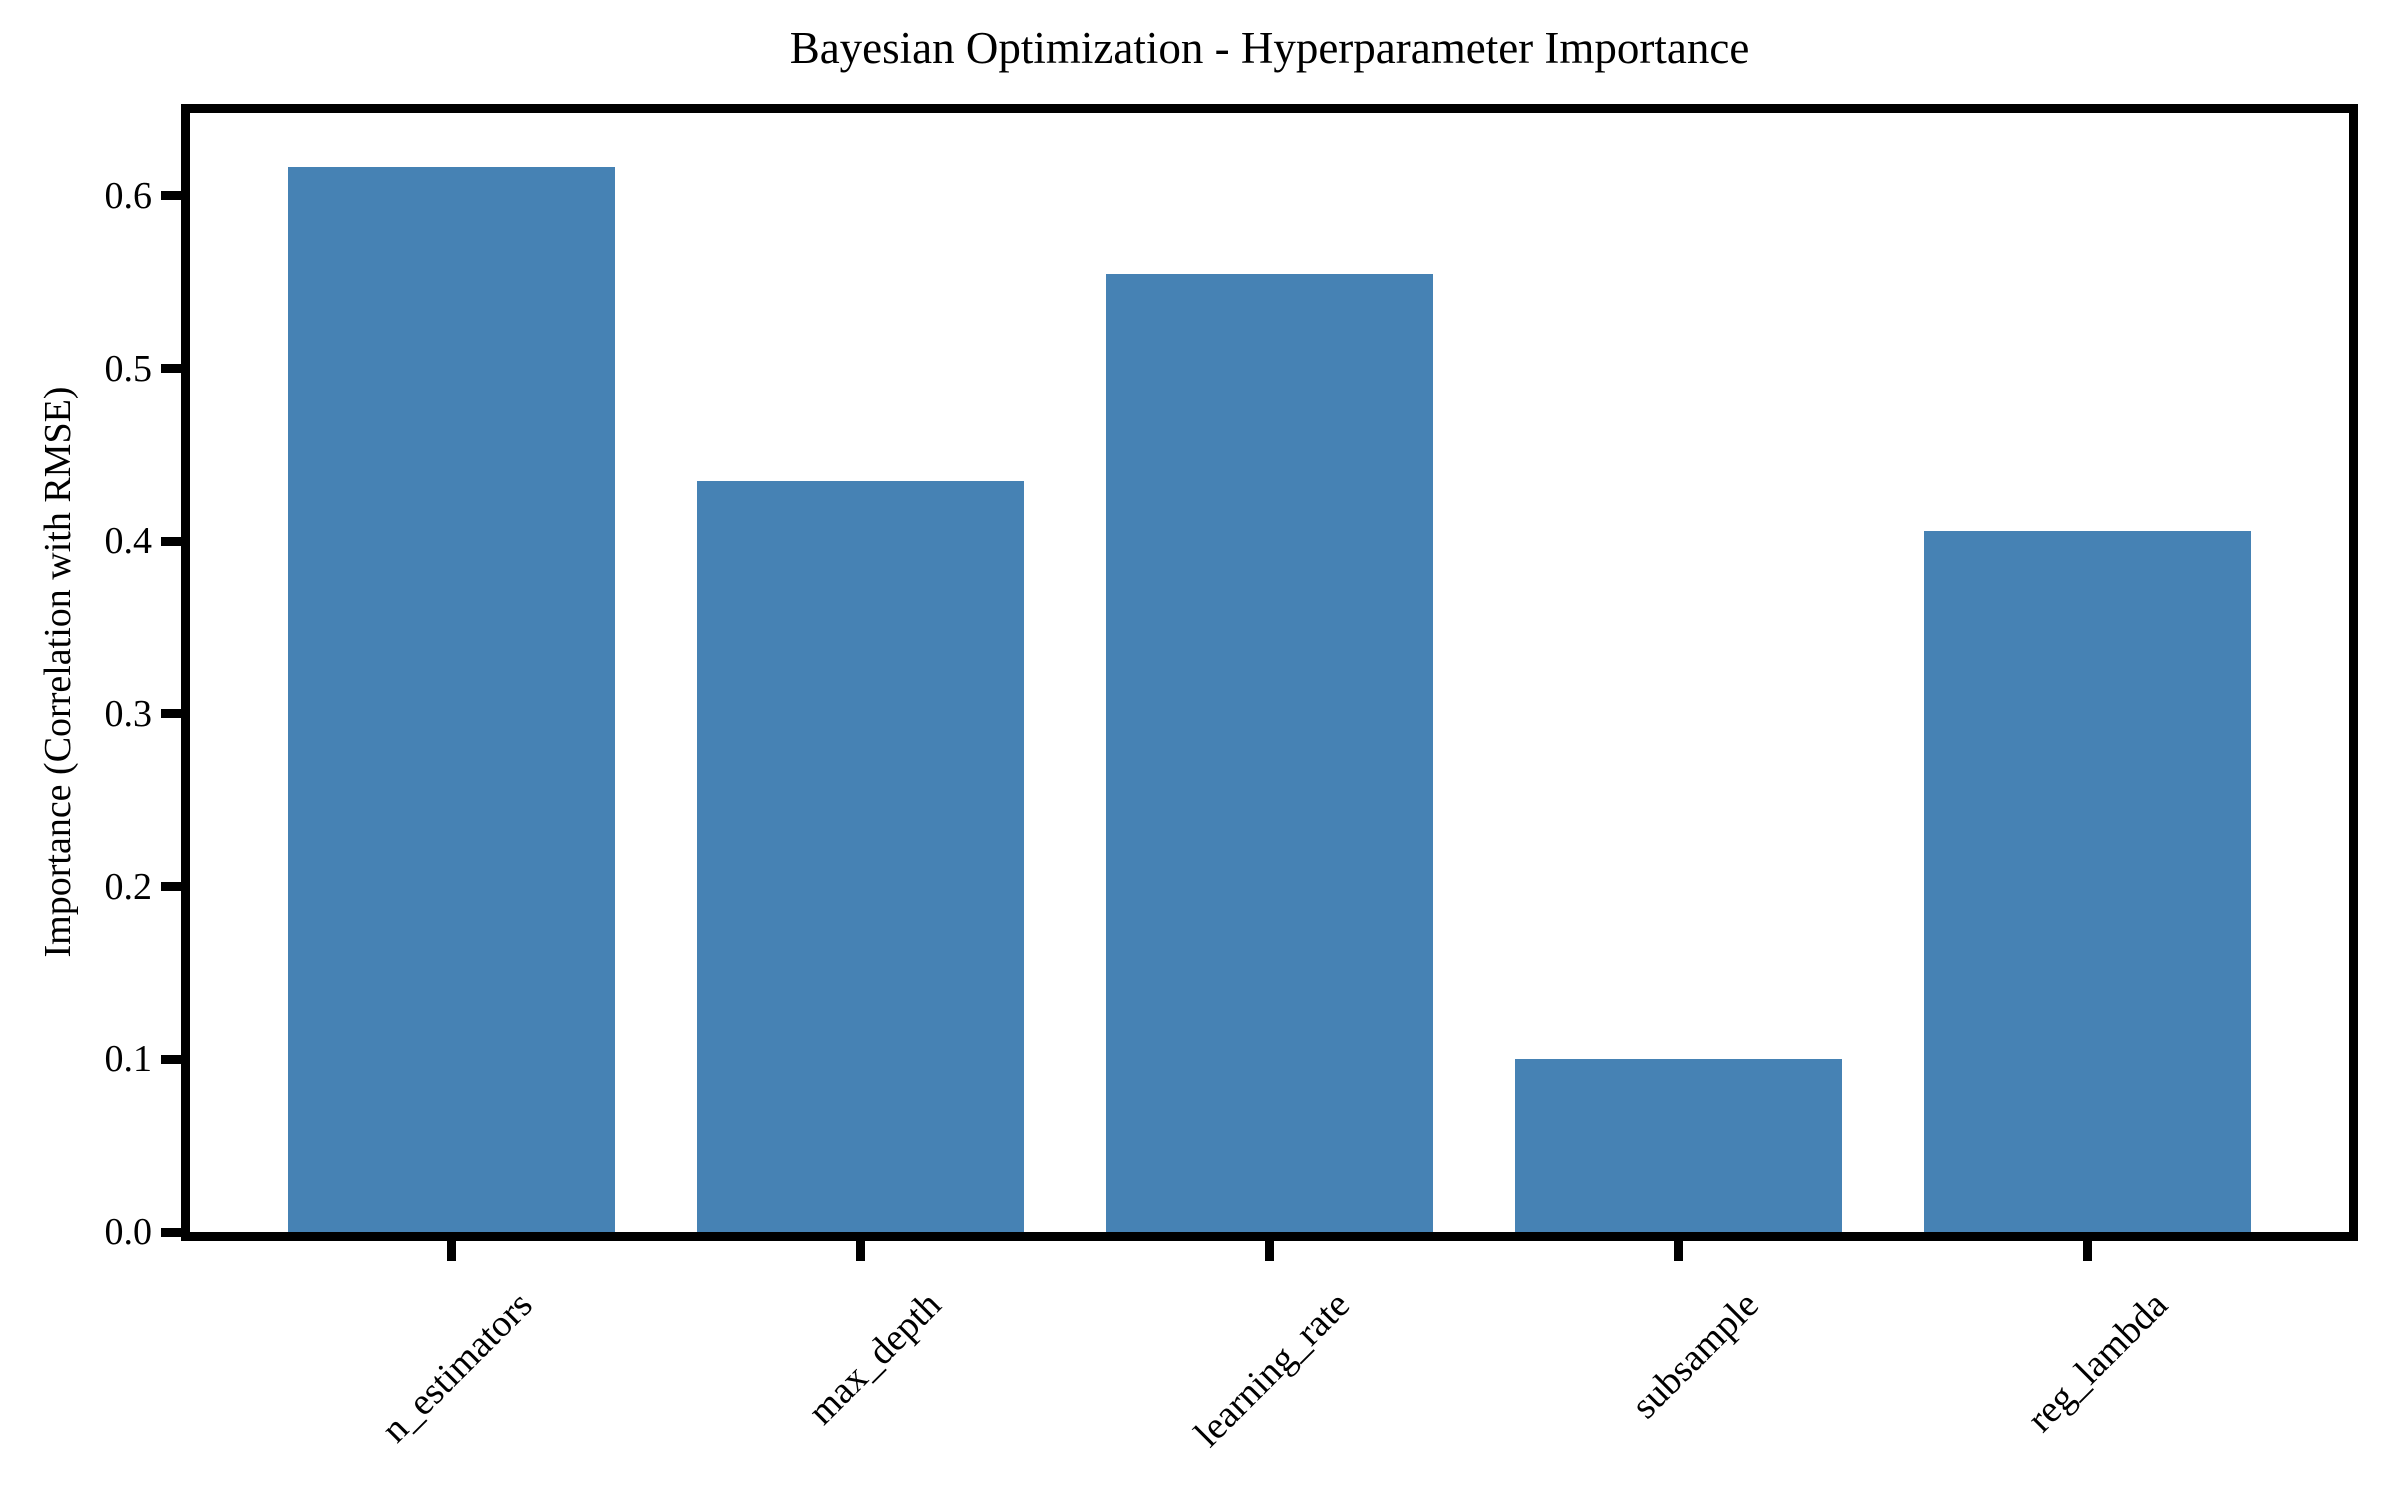 This screenshot has width=2400, height=1500. What do you see at coordinates (2097, 1362) in the screenshot?
I see `x-tick-label-reg_lambda: reg_lambda` at bounding box center [2097, 1362].